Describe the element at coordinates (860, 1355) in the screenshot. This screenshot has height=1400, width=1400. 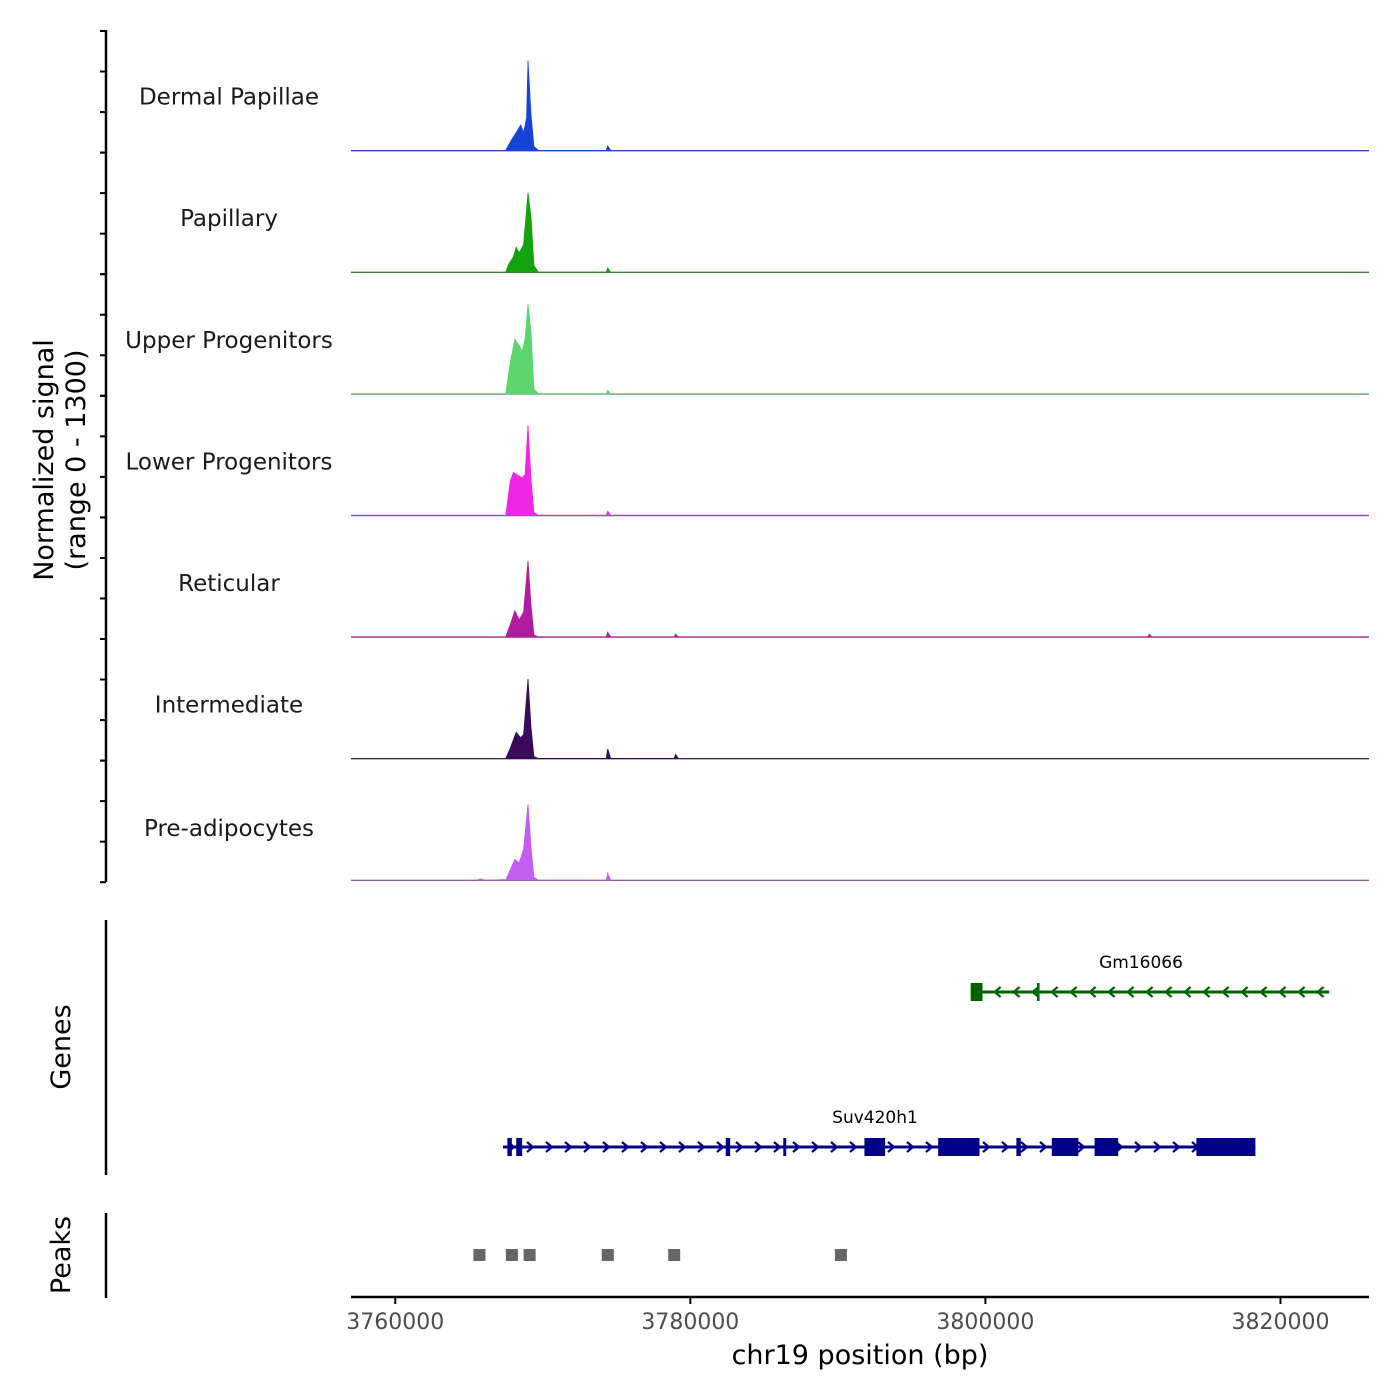
I see `x-axis-title: chr19 position (bp)` at that location.